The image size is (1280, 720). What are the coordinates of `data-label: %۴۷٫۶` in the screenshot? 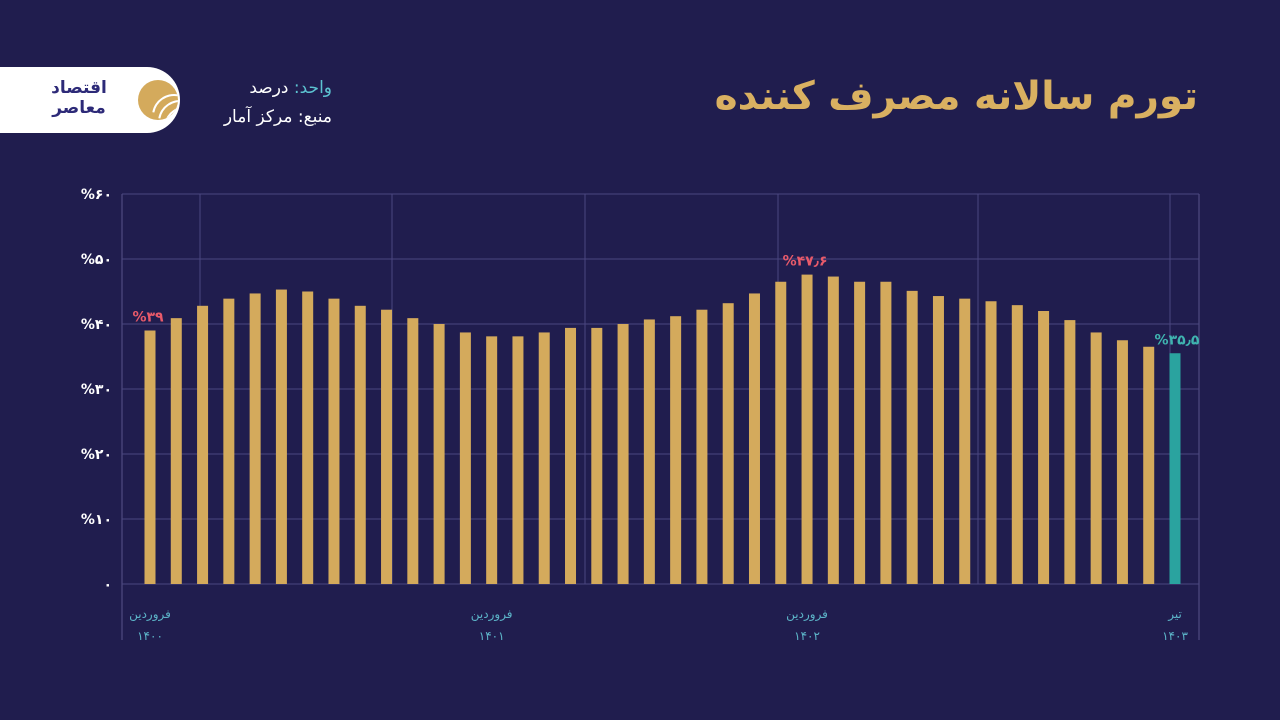 It's located at (805, 262).